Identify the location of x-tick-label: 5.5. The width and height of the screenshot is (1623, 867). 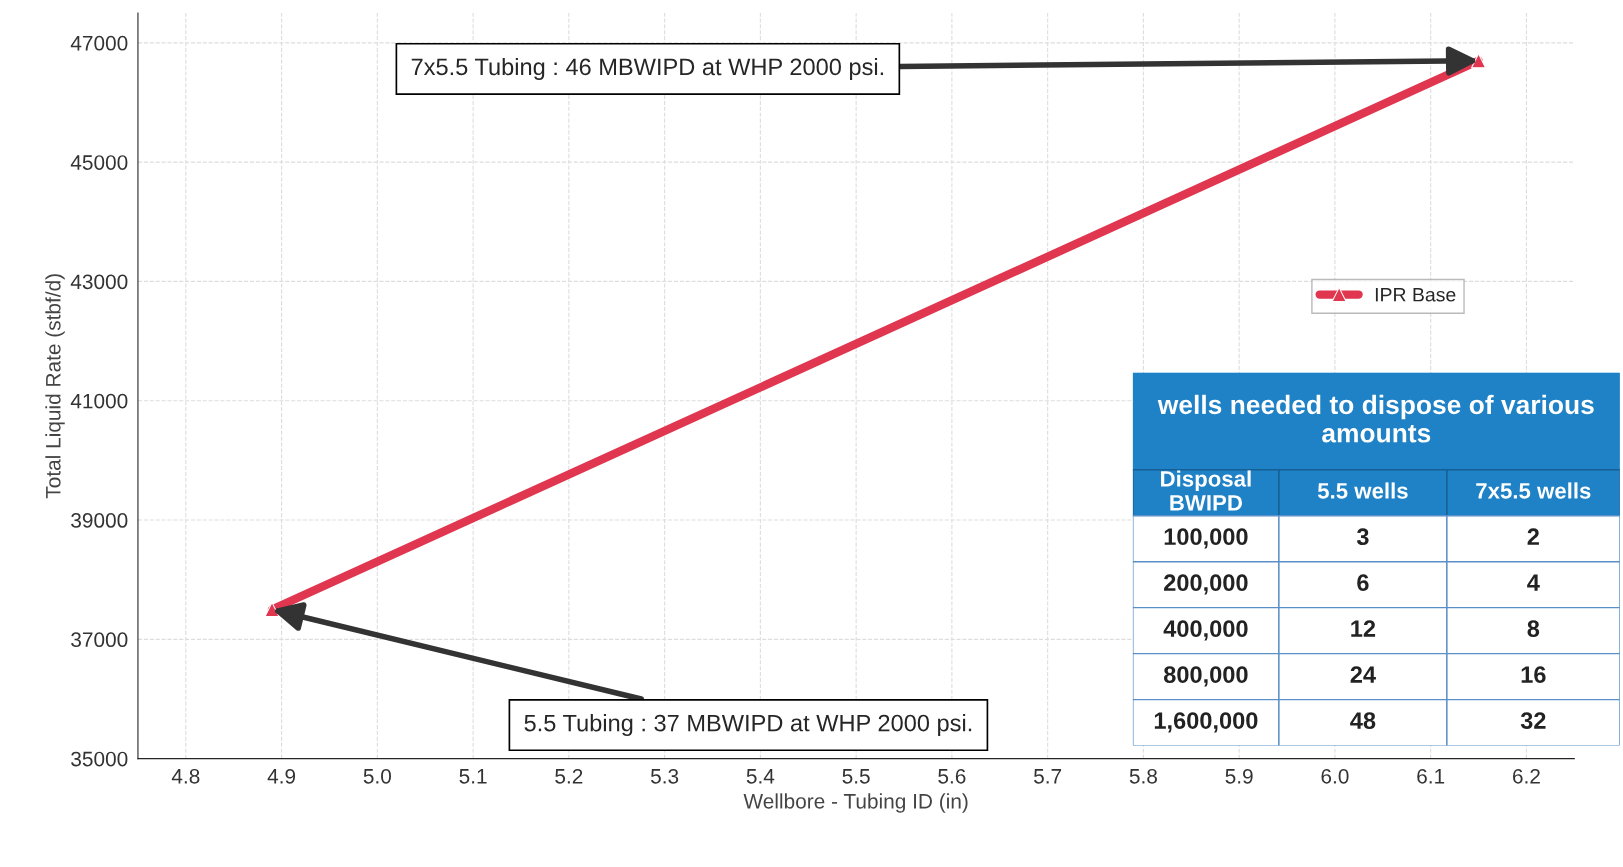
(856, 776).